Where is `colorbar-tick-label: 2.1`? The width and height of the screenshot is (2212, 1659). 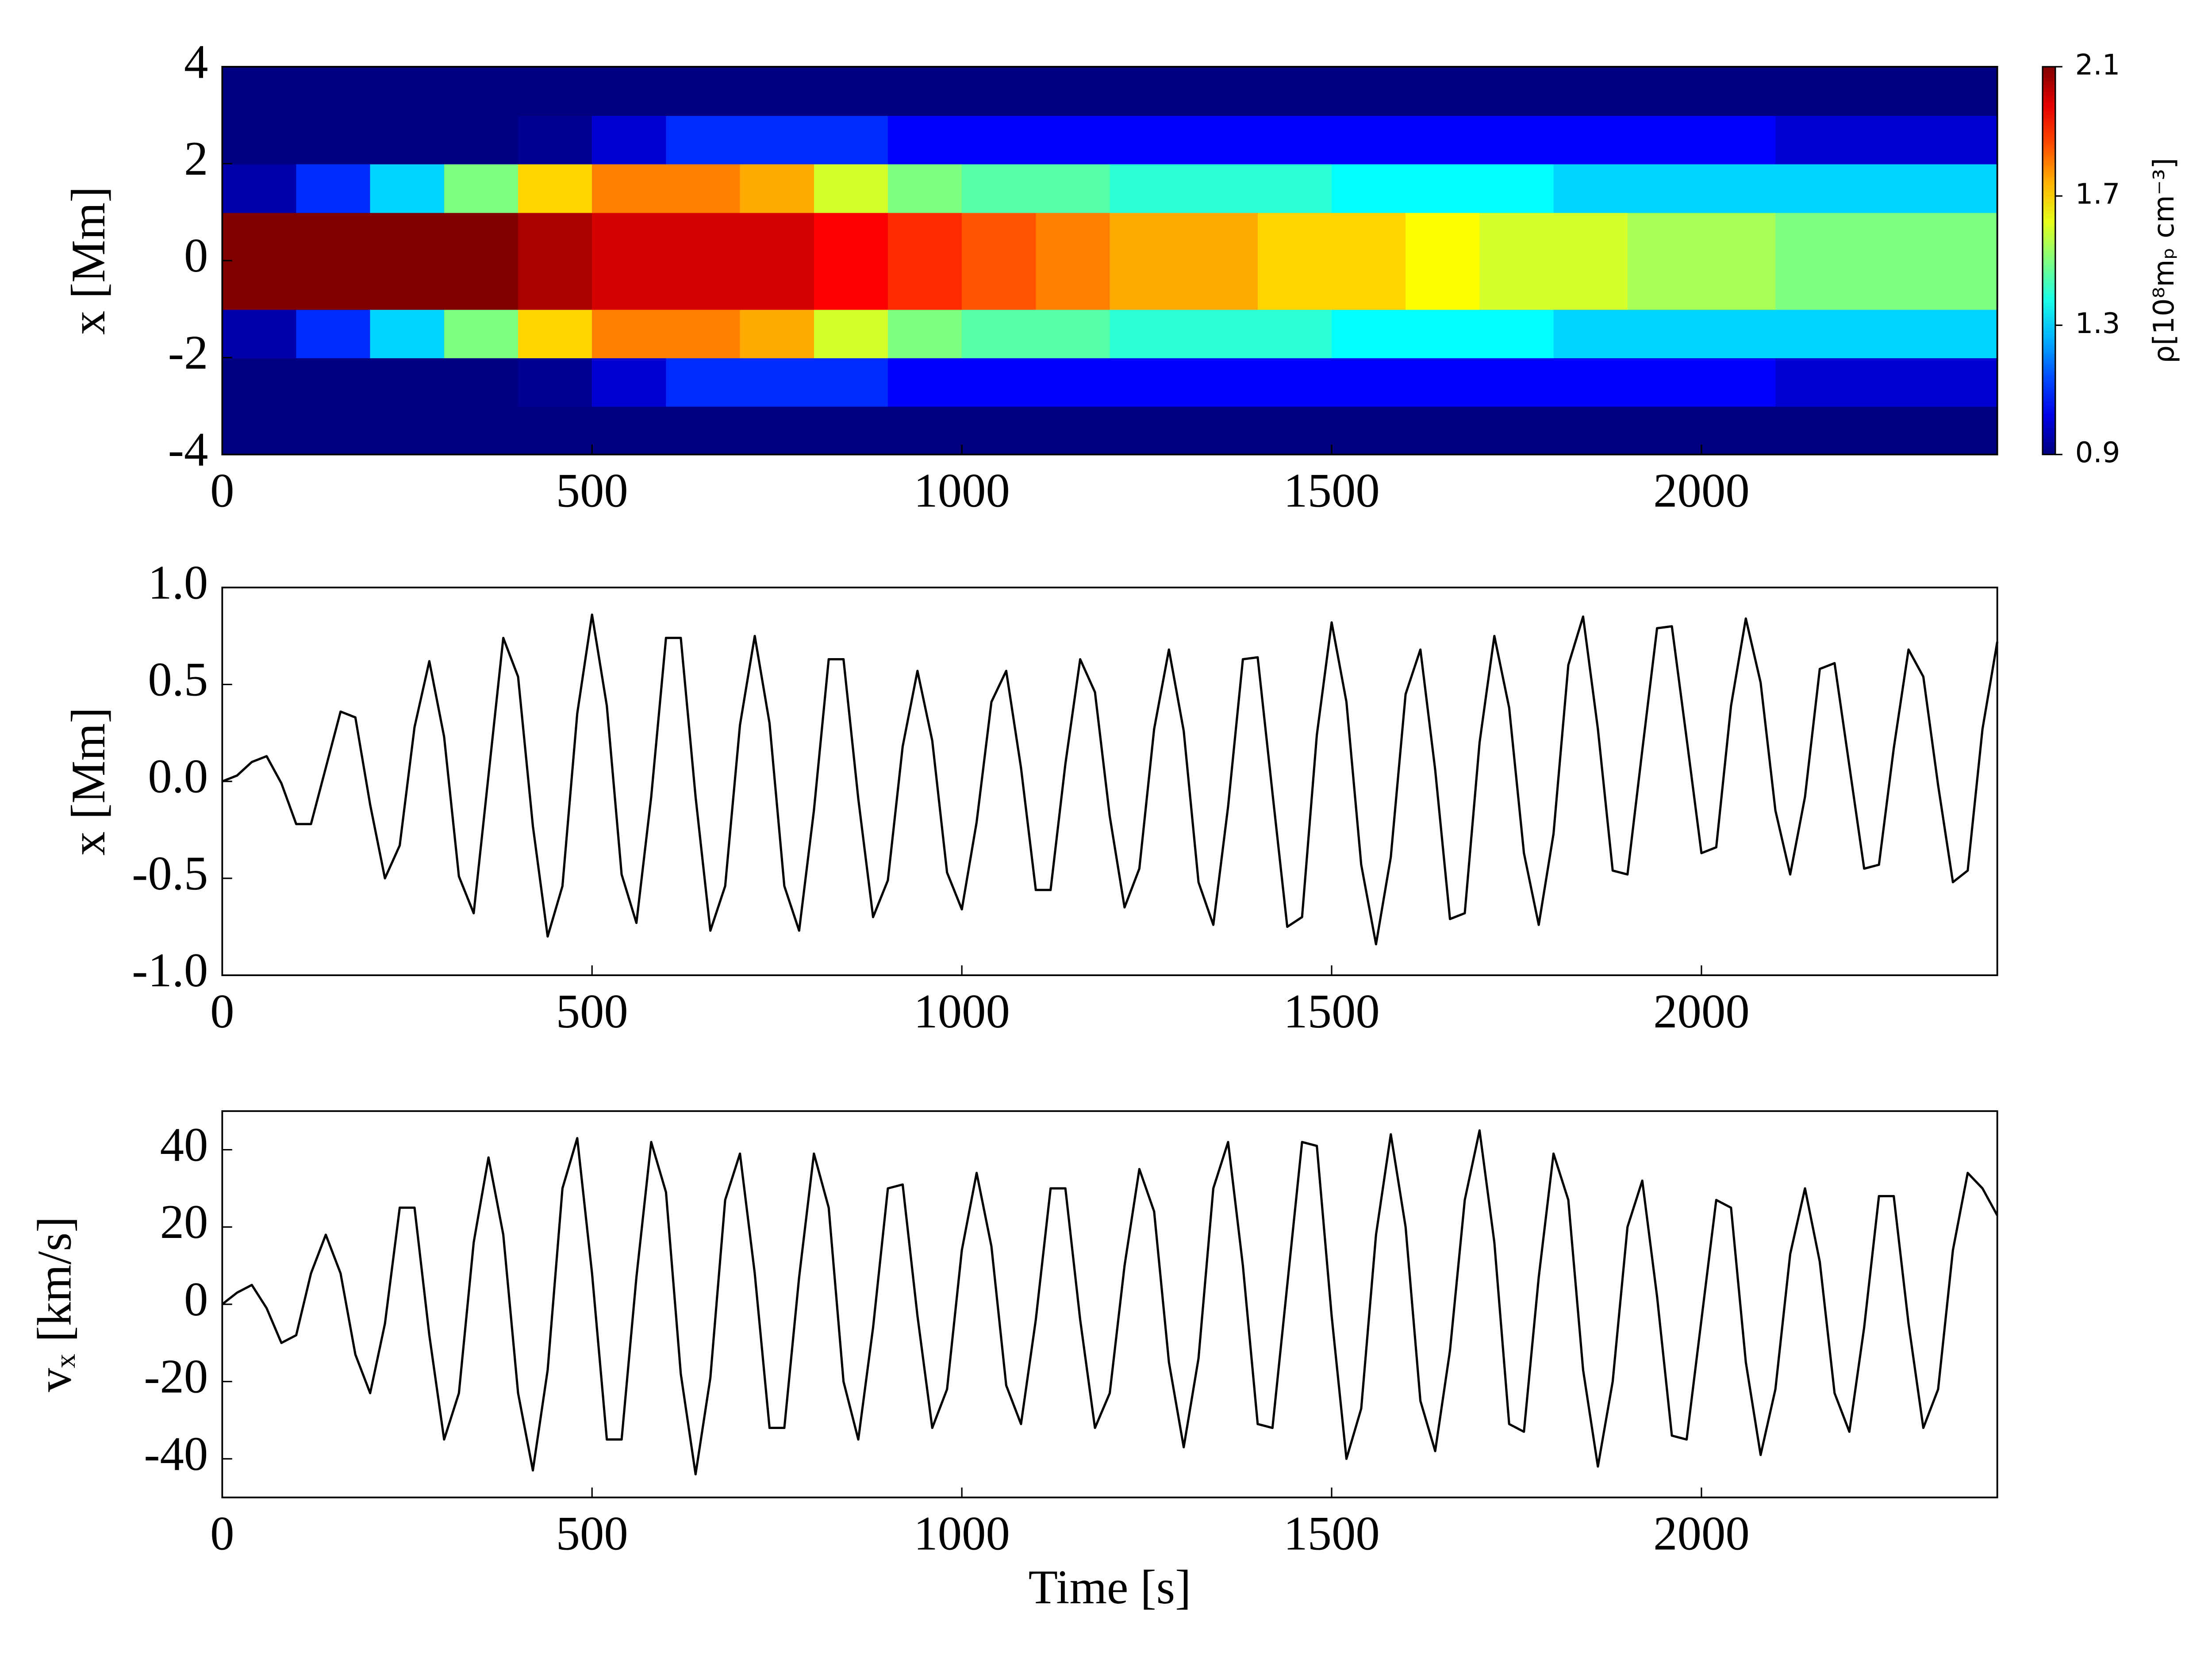
colorbar-tick-label: 2.1 is located at coordinates (2098, 65).